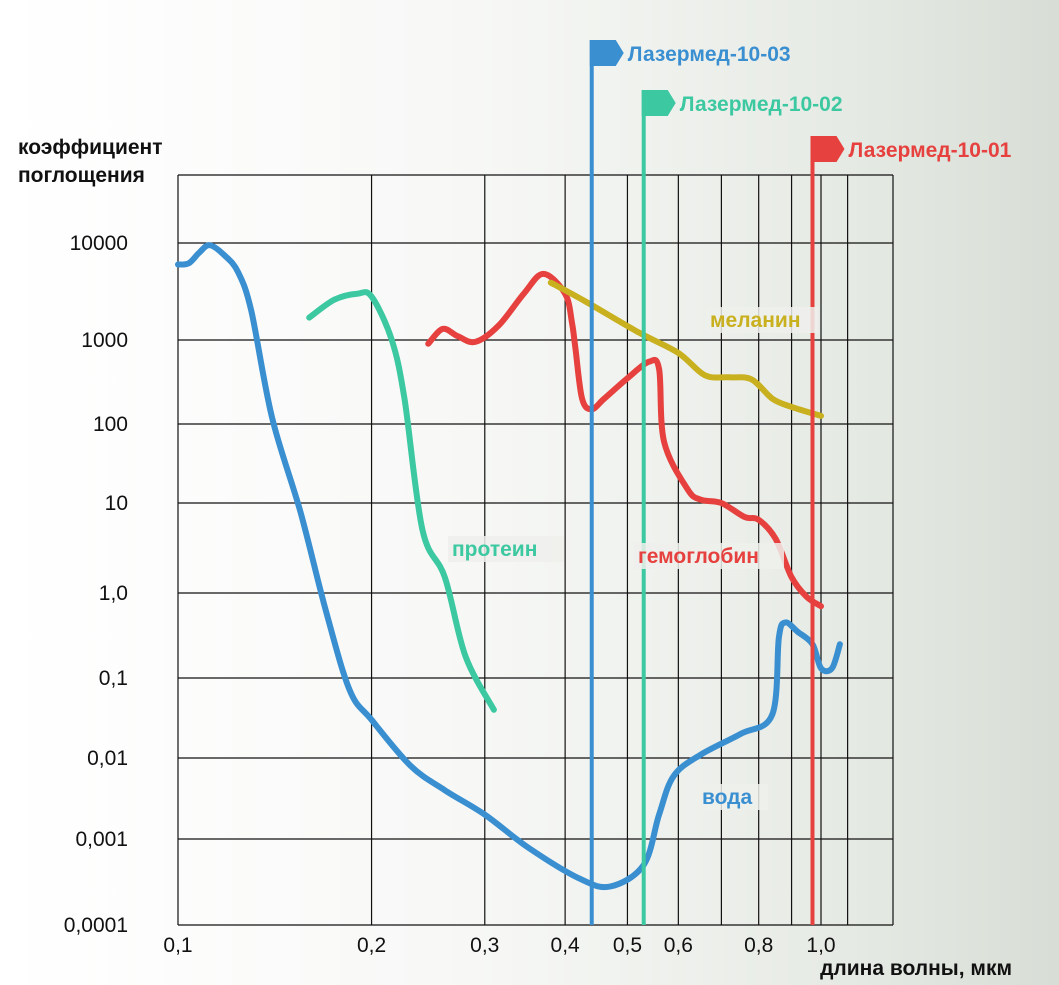 This screenshot has width=1059, height=985. Describe the element at coordinates (727, 797) in the screenshot. I see `series-label: вода` at that location.